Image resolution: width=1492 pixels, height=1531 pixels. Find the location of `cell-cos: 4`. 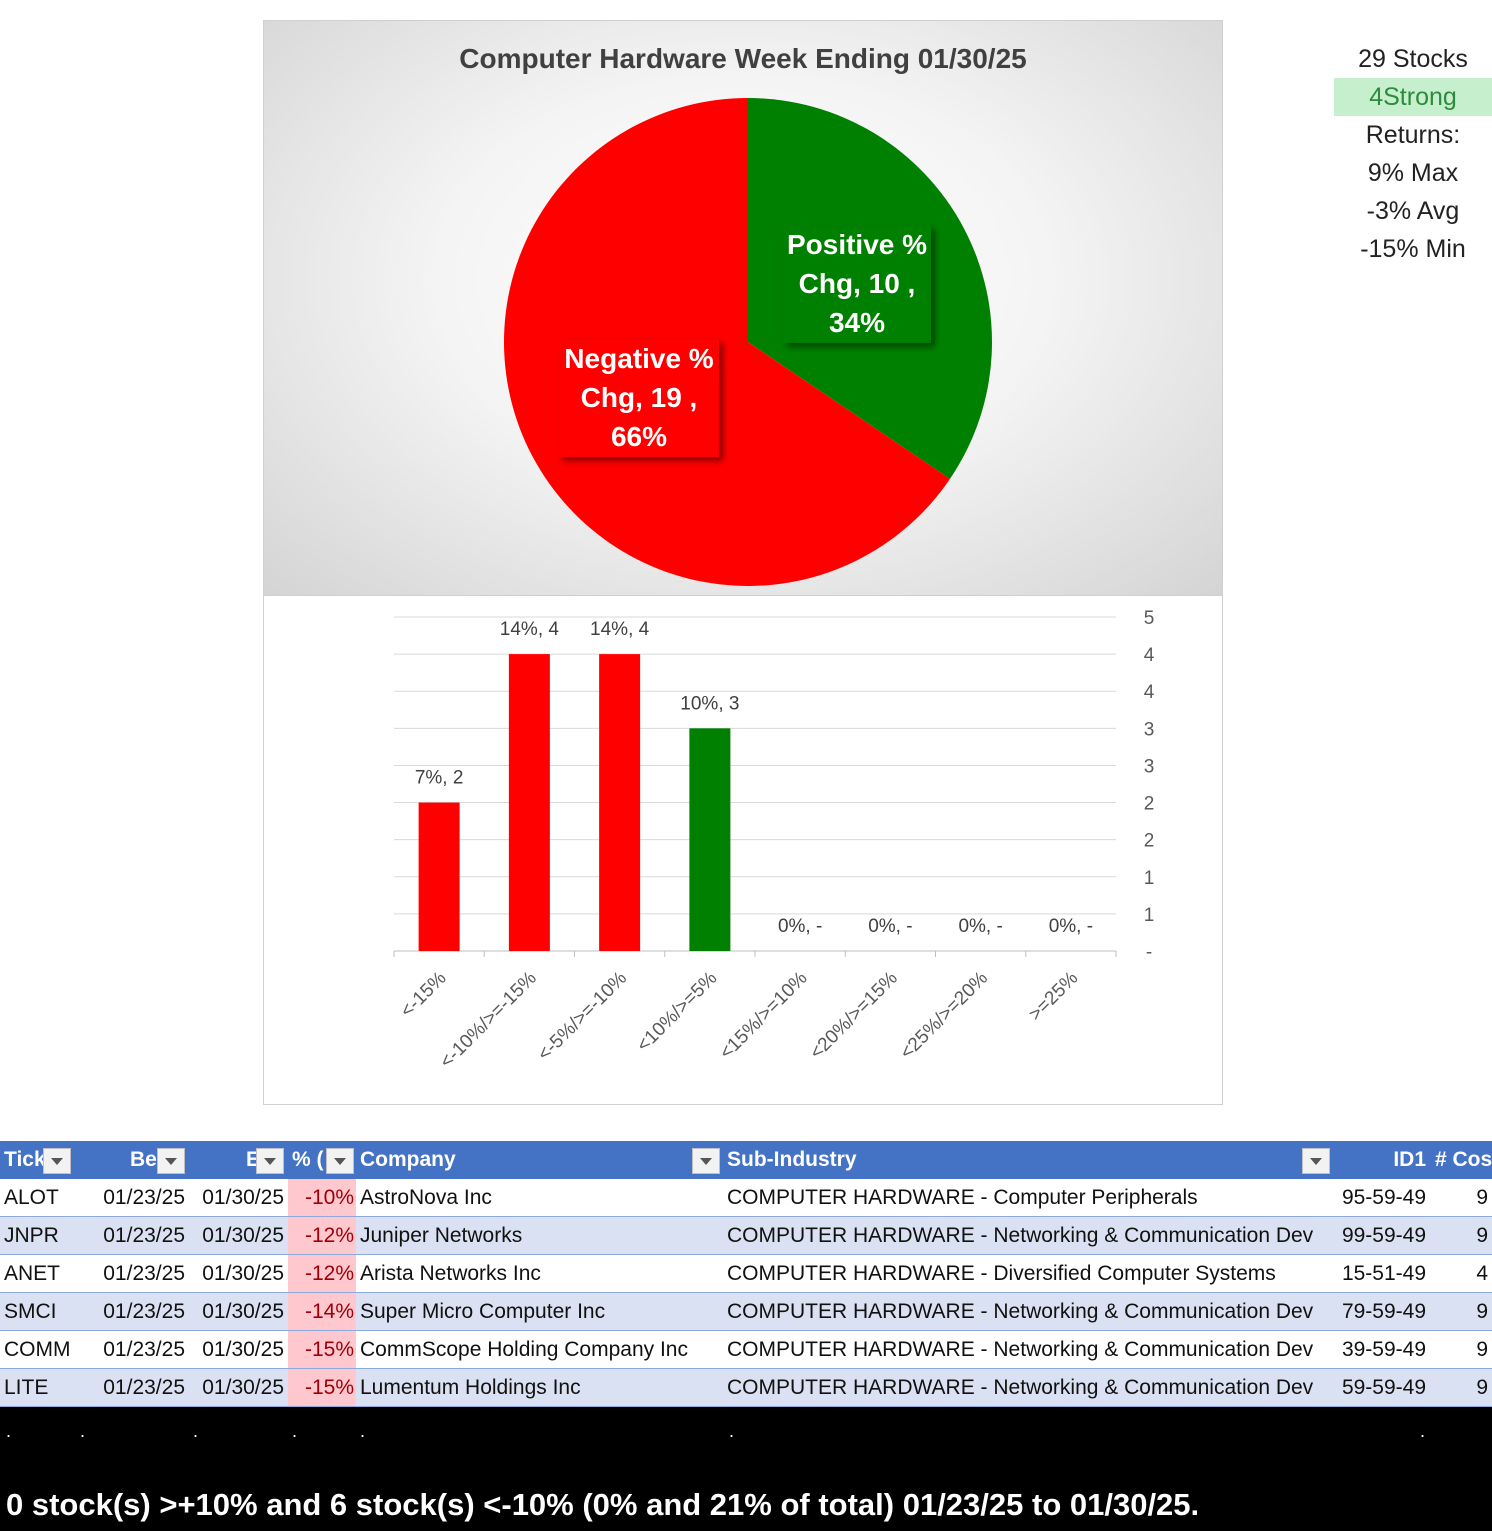

cell-cos: 4 is located at coordinates (1482, 1273).